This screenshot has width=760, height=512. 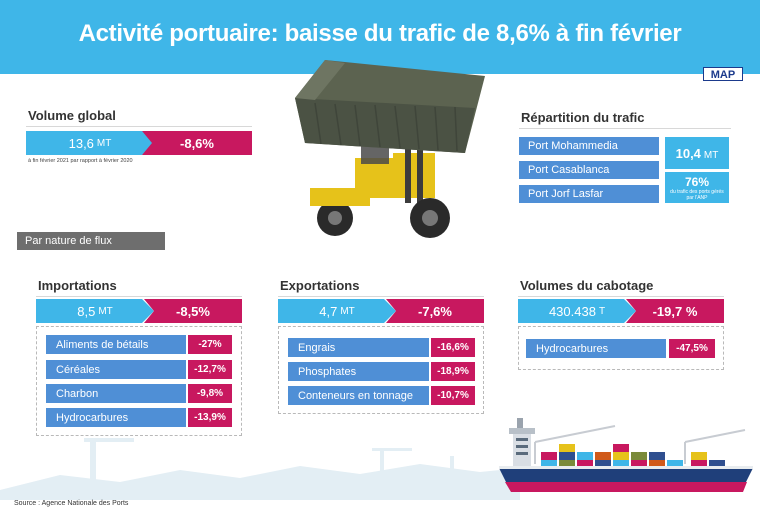 What do you see at coordinates (210, 369) in the screenshot?
I see `importations-row-value: -12,7%` at bounding box center [210, 369].